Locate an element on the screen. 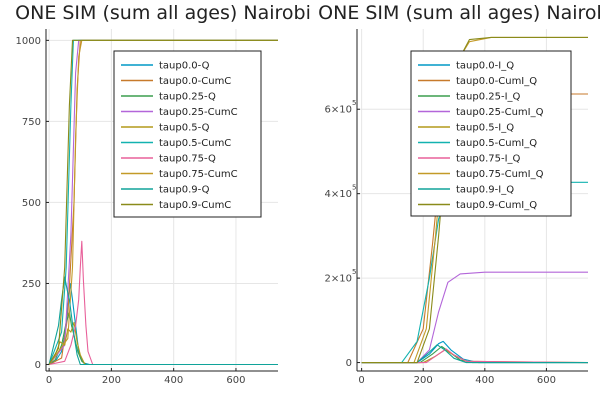  y-tick-label: 6×10 is located at coordinates (338, 110).